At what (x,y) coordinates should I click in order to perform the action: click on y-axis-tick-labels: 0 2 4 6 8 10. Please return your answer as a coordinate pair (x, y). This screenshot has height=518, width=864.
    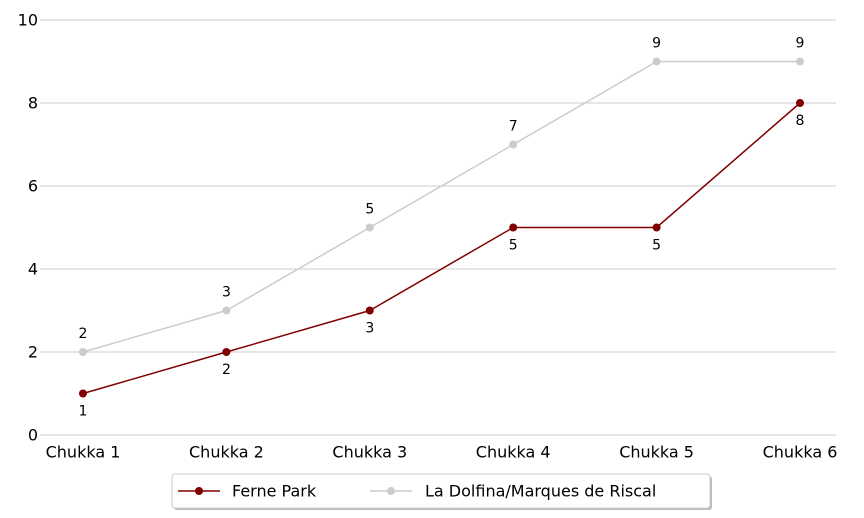
    Looking at the image, I should click on (28, 228).